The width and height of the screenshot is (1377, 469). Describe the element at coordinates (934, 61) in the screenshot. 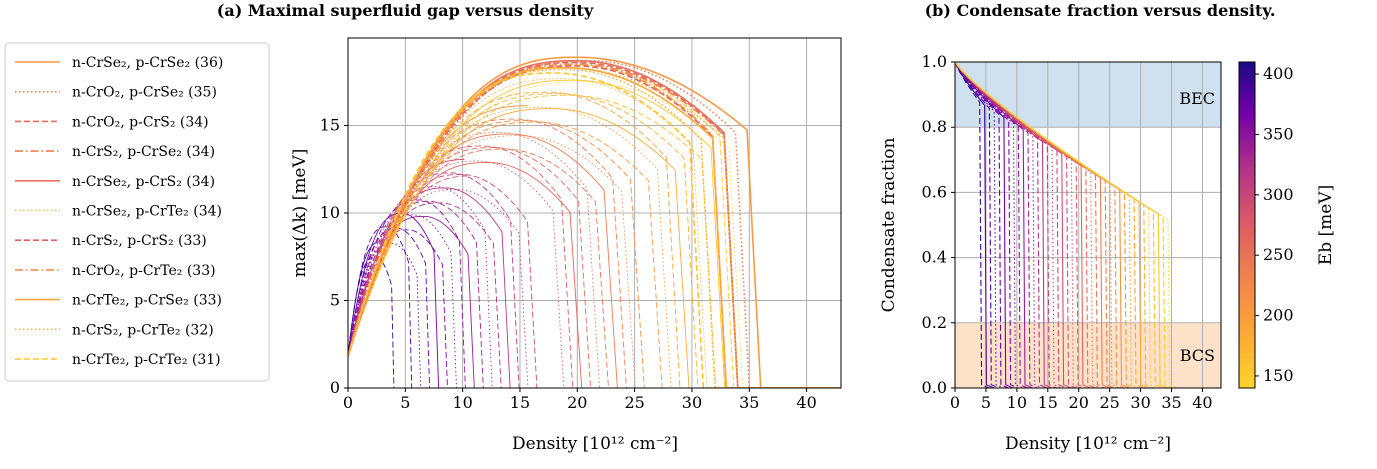

I see `y-tick-label-b: 1.0` at that location.